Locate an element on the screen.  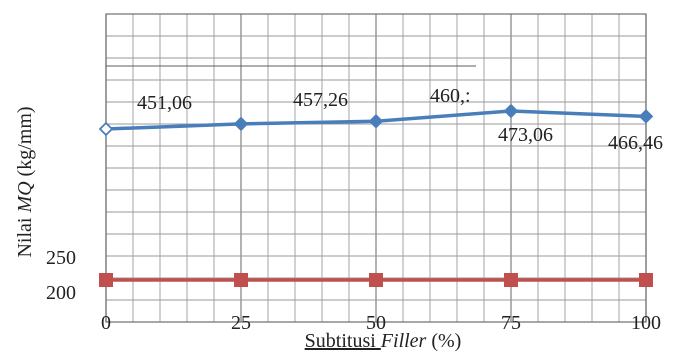
x-axis-title-tail: (%) is located at coordinates (443, 341).